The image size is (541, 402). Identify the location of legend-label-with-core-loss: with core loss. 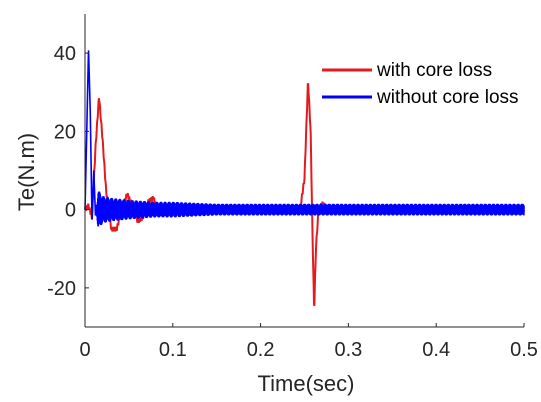
(434, 70).